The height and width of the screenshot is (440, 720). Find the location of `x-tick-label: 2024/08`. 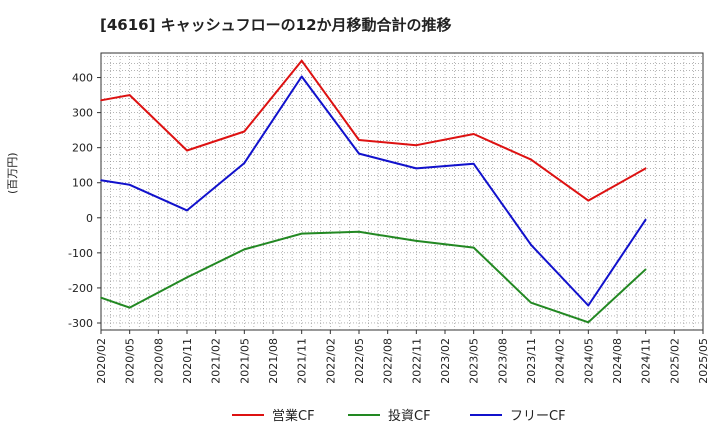

x-tick-label: 2024/08 is located at coordinates (617, 361).